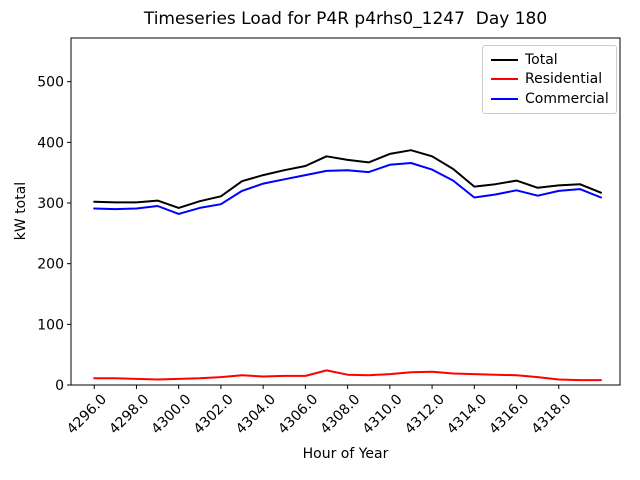 The image size is (640, 480). Describe the element at coordinates (214, 415) in the screenshot. I see `x-tick-label: 4302.0` at that location.